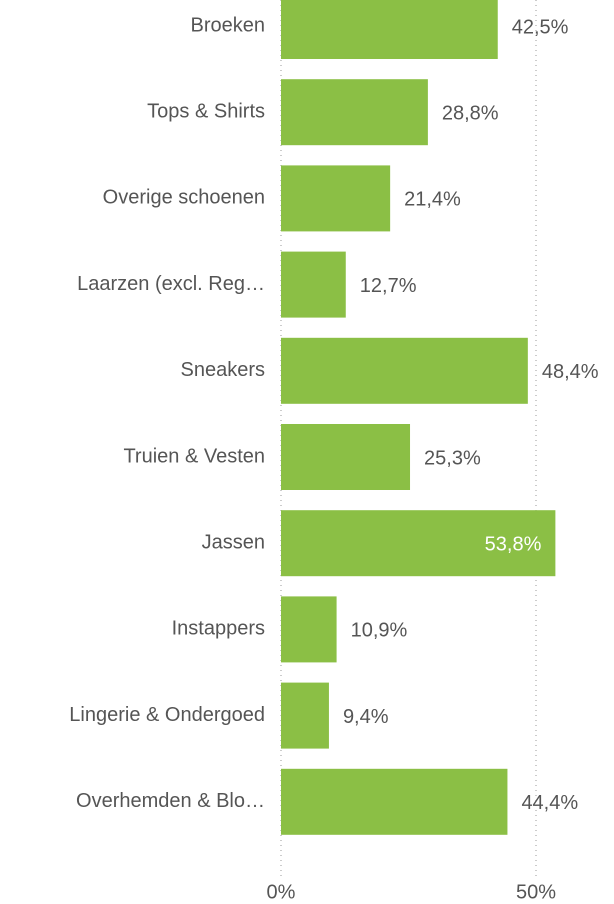 This screenshot has height=904, width=614. I want to click on data-label: 48,4%, so click(570, 372).